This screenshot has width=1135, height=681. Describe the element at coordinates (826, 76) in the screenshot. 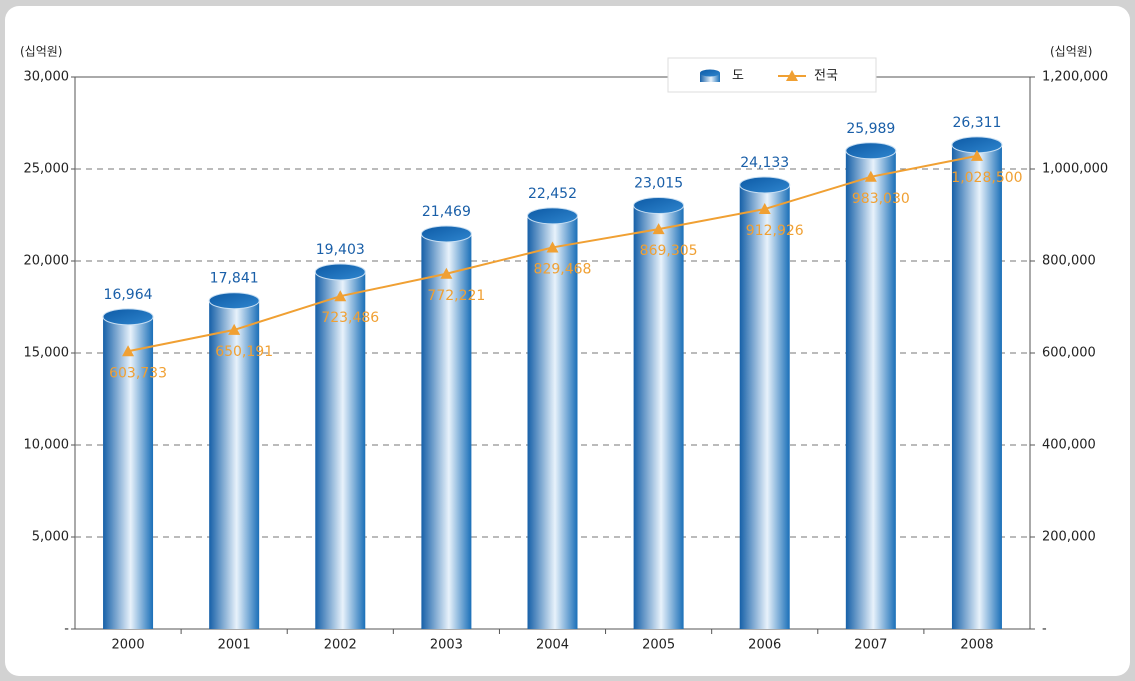

I see `legend-label: 전국` at that location.